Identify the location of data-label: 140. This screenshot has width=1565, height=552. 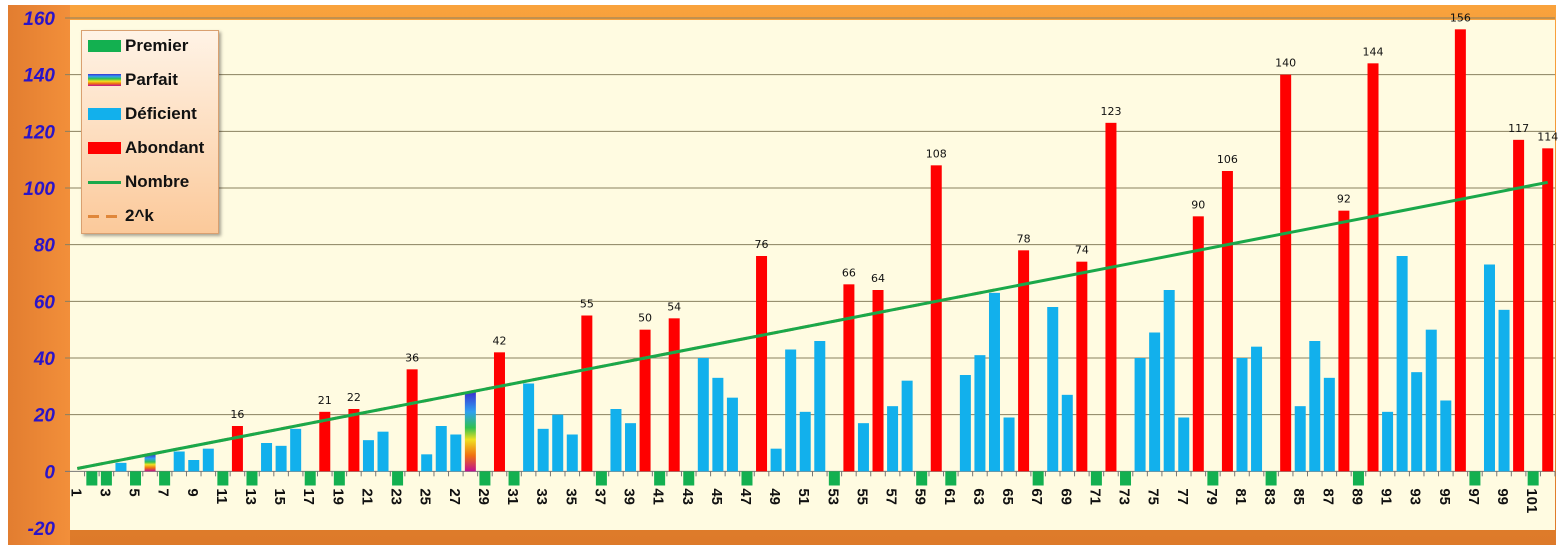
(1285, 63).